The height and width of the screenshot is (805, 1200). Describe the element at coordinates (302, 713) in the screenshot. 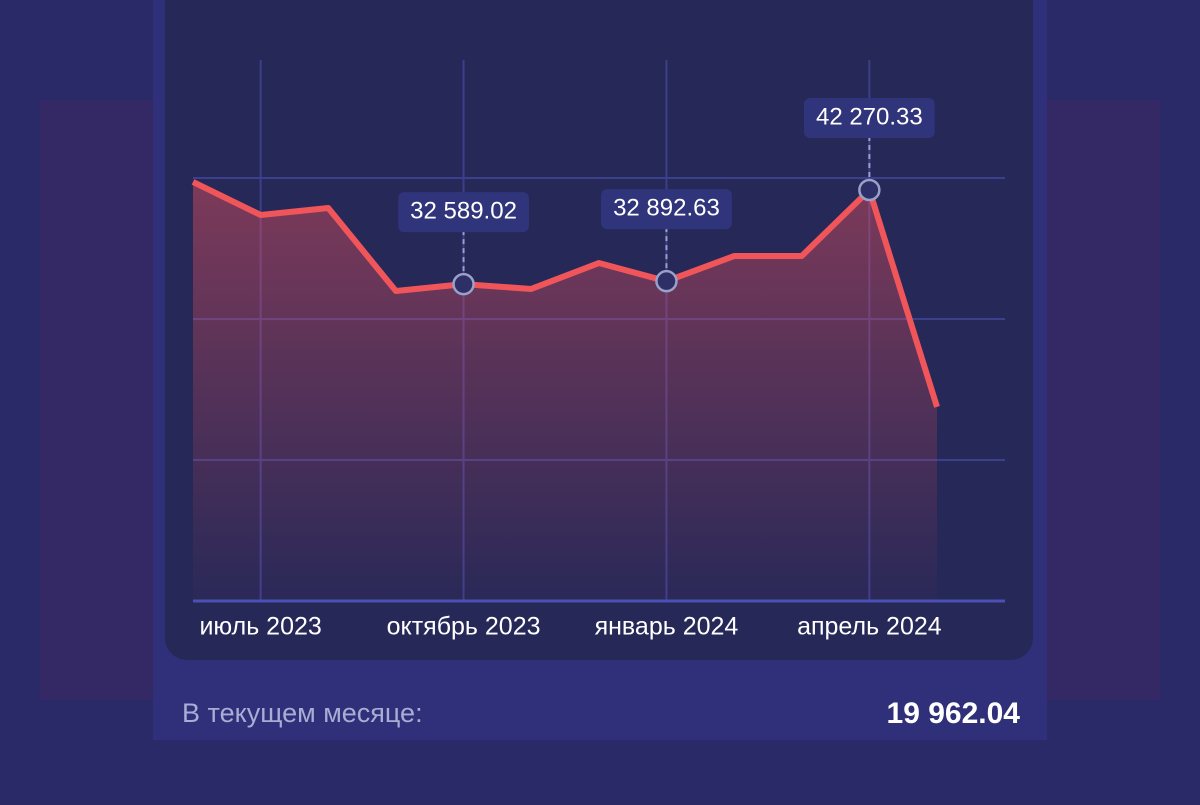

I see `summary-label: В текущем месяце:` at that location.